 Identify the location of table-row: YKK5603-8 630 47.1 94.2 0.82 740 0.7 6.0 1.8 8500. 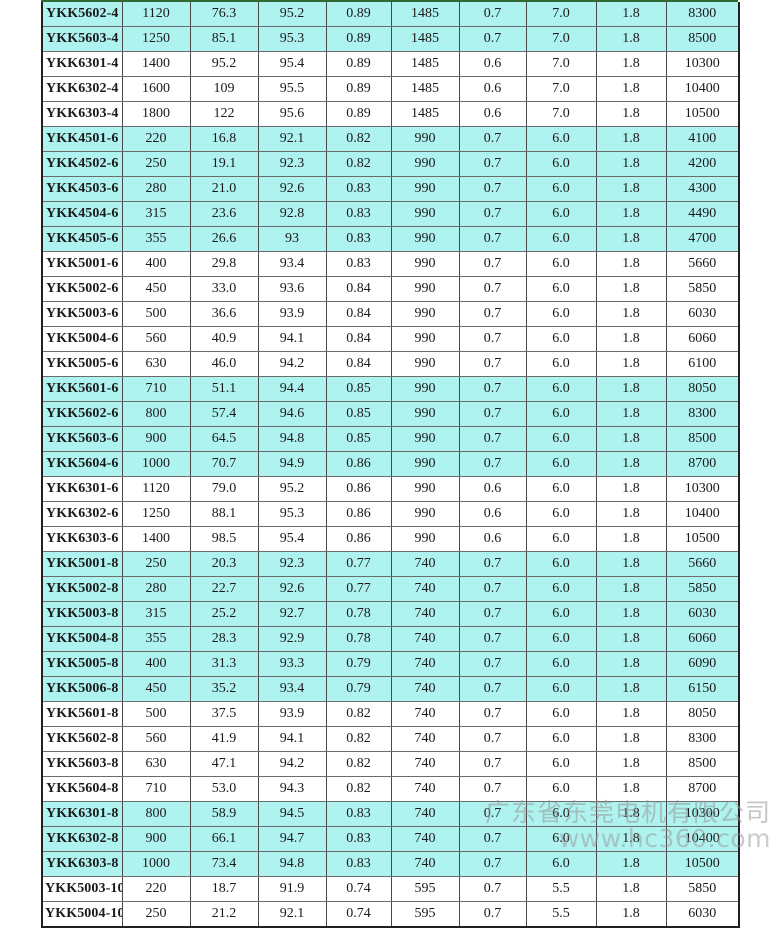
(390, 764).